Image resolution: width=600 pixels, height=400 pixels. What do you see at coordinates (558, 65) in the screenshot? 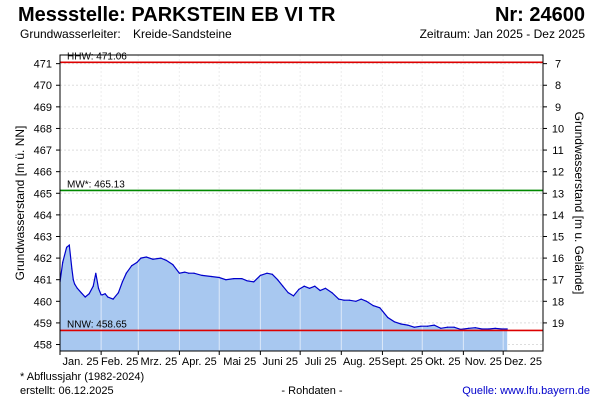
I see `right-tick-label: 7` at bounding box center [558, 65].